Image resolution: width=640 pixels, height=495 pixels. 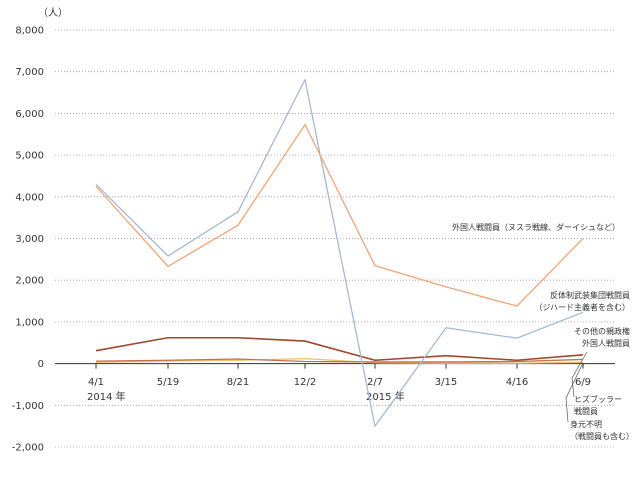 I want to click on x-tick-label: 6/9, so click(x=583, y=382).